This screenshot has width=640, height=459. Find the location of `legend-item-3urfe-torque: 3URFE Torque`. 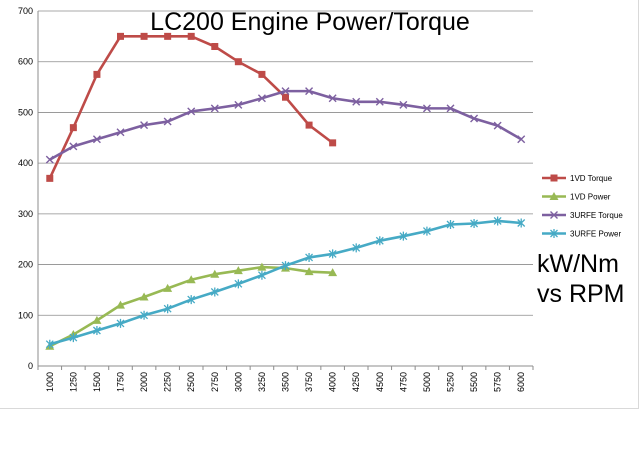

legend-item-3urfe-torque: 3URFE Torque is located at coordinates (582, 215).